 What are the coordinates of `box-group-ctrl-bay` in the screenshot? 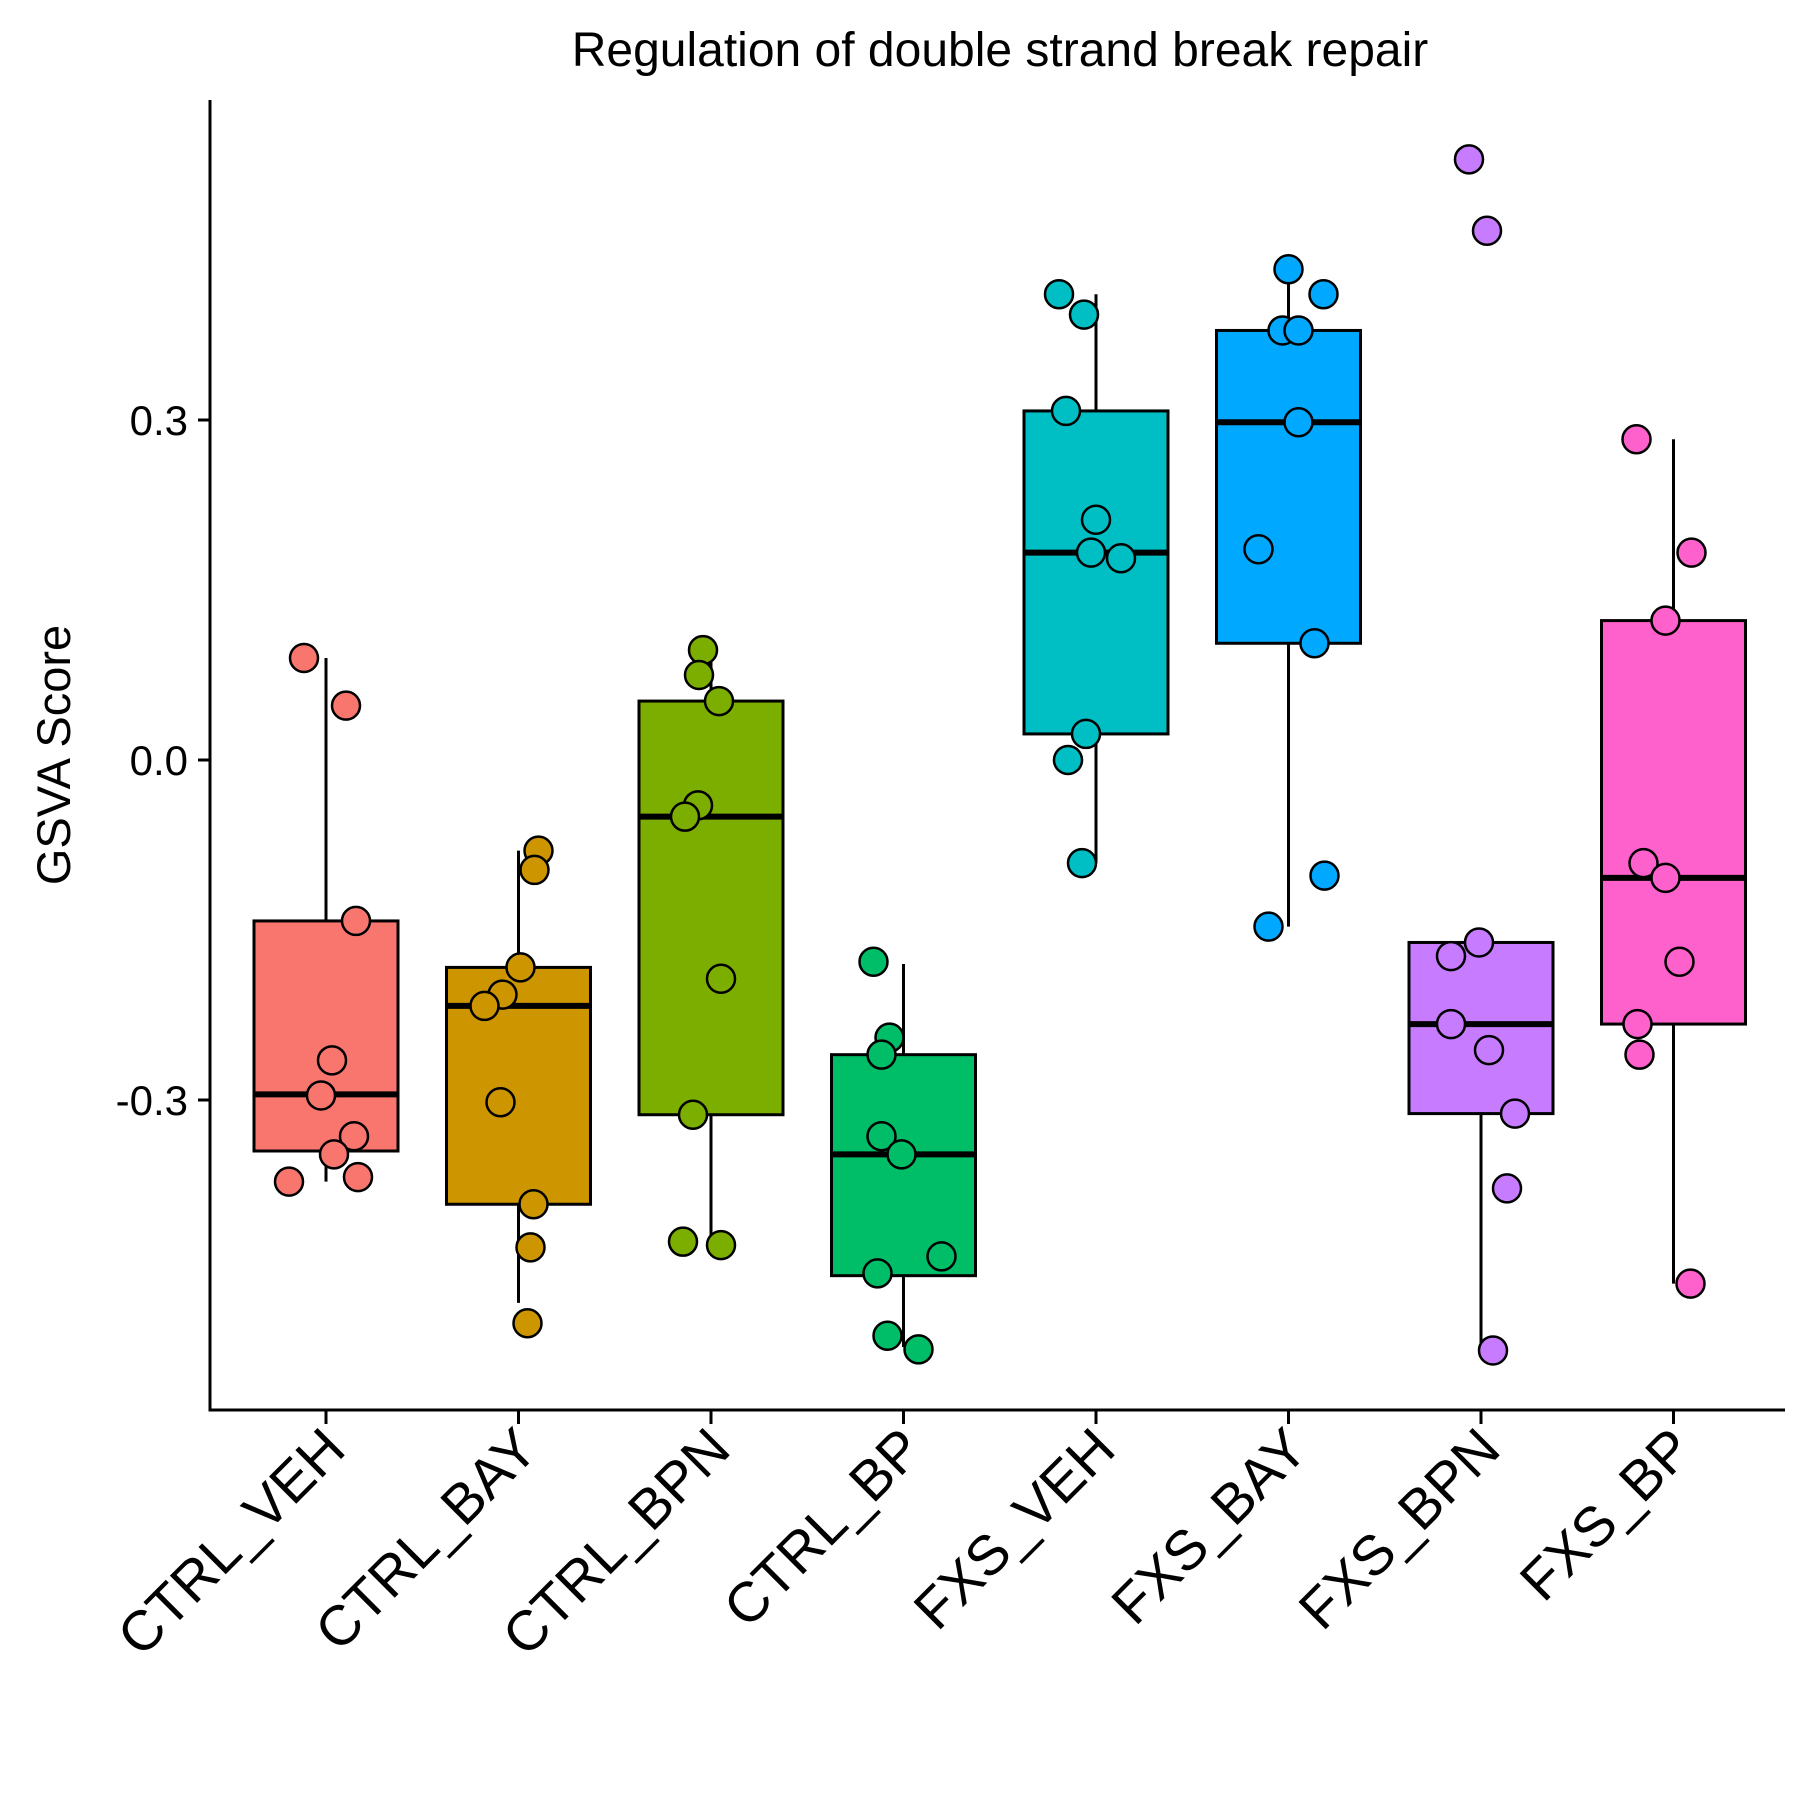 It's located at (518, 1087).